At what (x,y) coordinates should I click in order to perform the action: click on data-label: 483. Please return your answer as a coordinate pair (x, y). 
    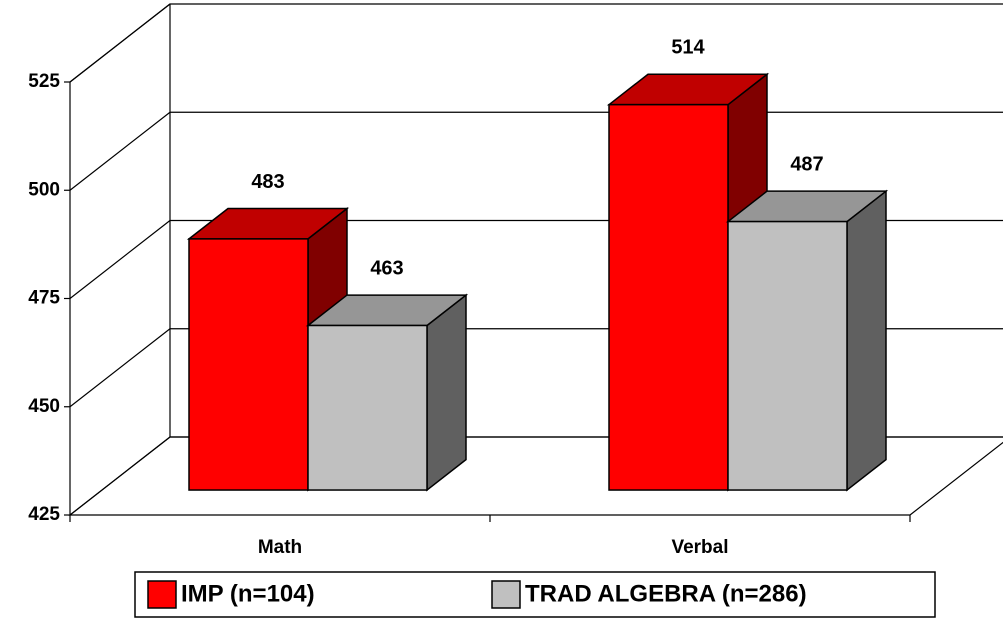
    Looking at the image, I should click on (267, 182).